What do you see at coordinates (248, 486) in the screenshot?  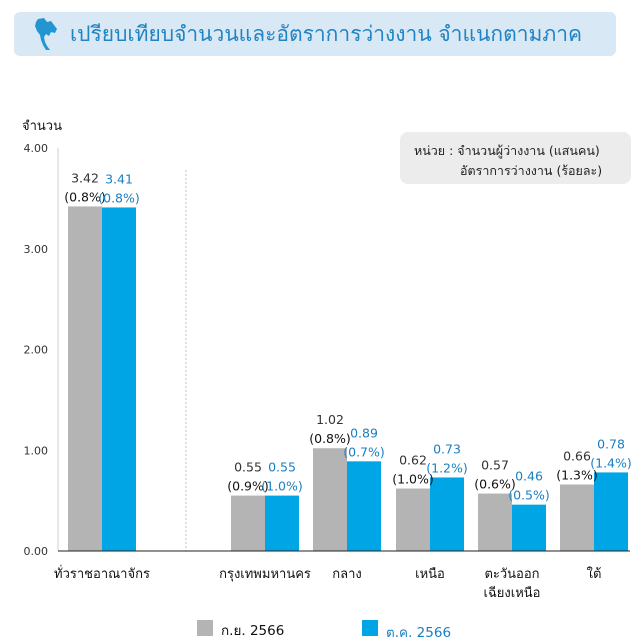 I see `data-label-sep-rate: (0.9%)` at bounding box center [248, 486].